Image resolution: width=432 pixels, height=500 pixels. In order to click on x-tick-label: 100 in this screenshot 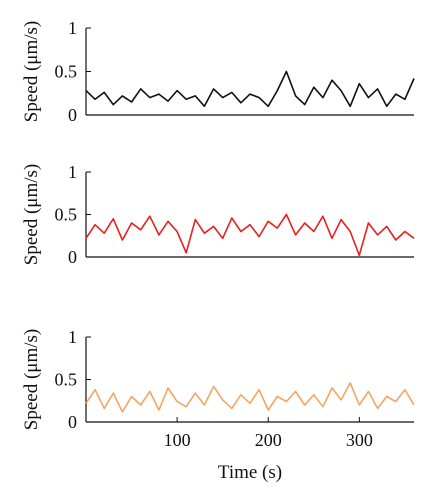, I will do `click(177, 440)`.